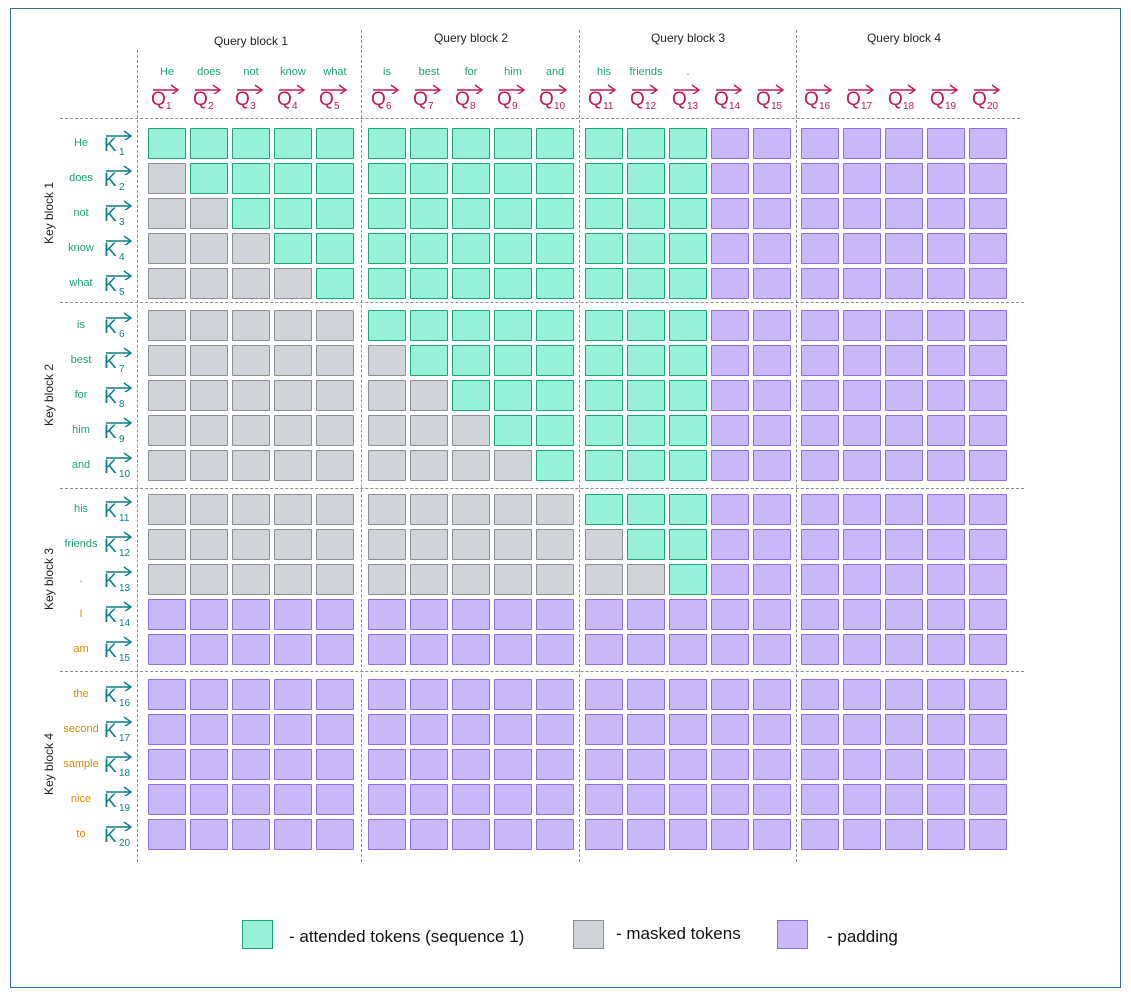 The height and width of the screenshot is (998, 1131). I want to click on key-block-title: Key block 2, so click(49, 395).